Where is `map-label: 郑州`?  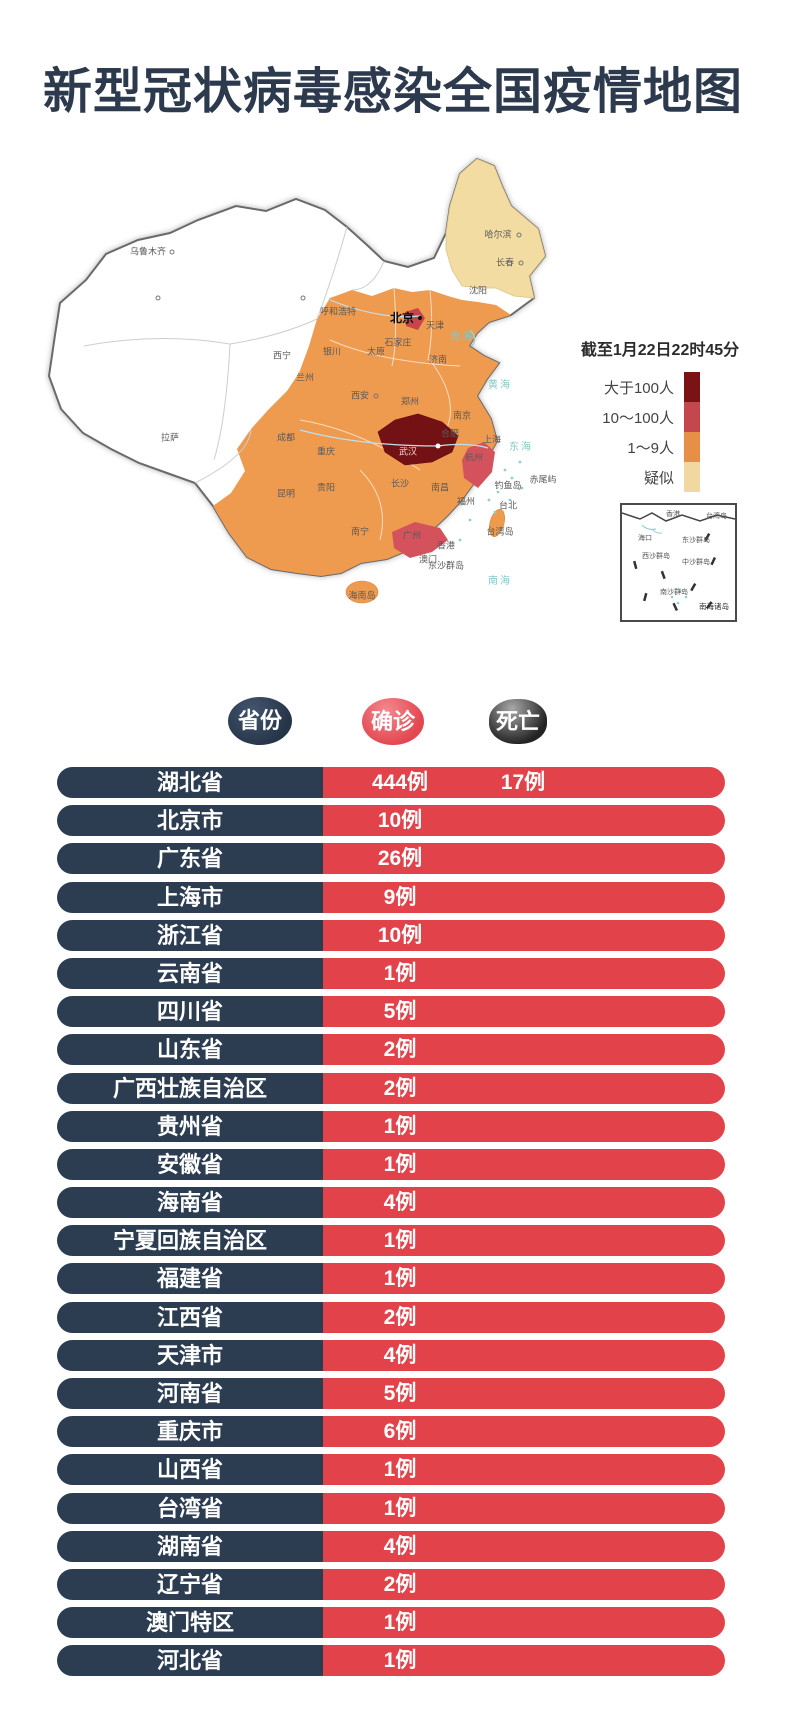 map-label: 郑州 is located at coordinates (410, 401).